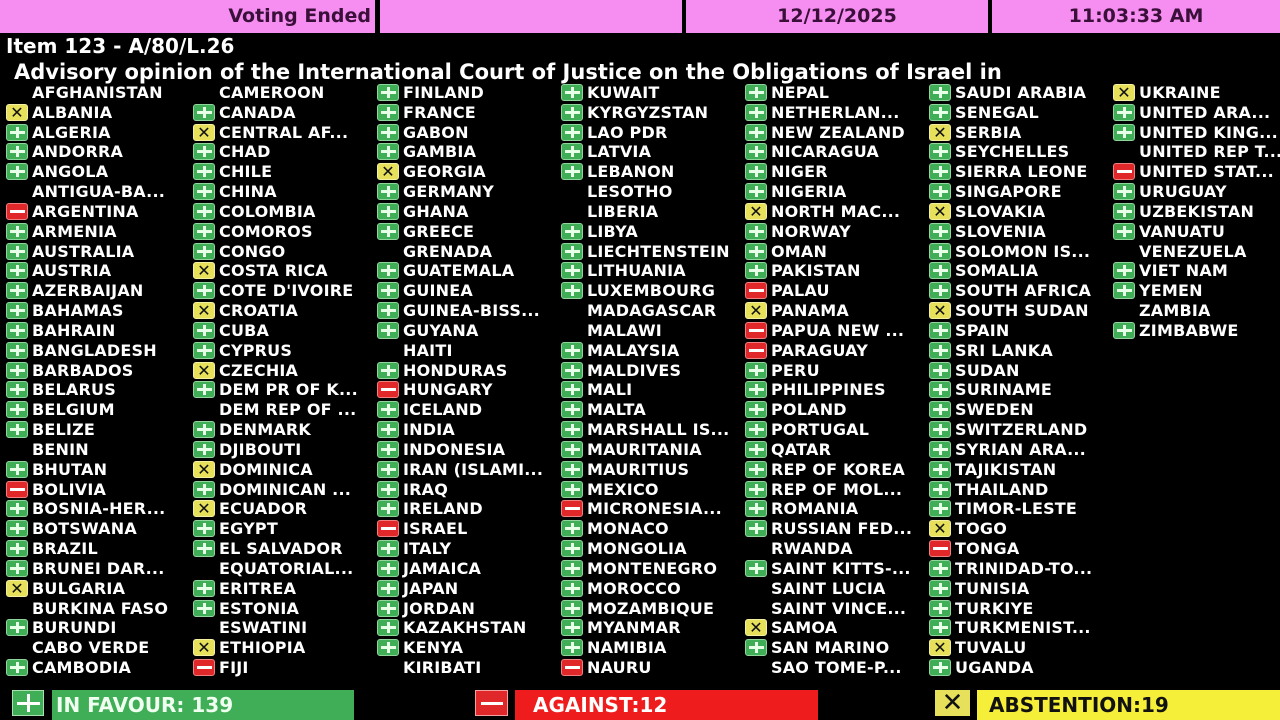 Image resolution: width=1280 pixels, height=720 pixels. Describe the element at coordinates (634, 588) in the screenshot. I see `country-name: MOROCCO` at that location.